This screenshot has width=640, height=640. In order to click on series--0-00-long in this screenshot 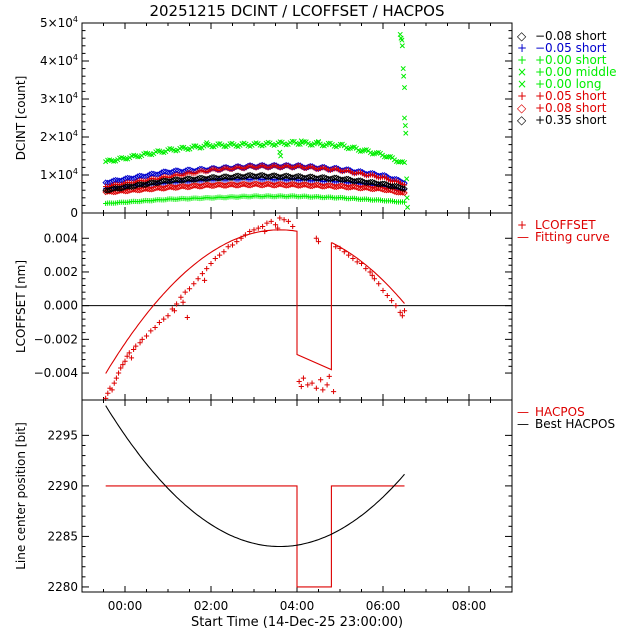, I will do `click(255, 152)`.